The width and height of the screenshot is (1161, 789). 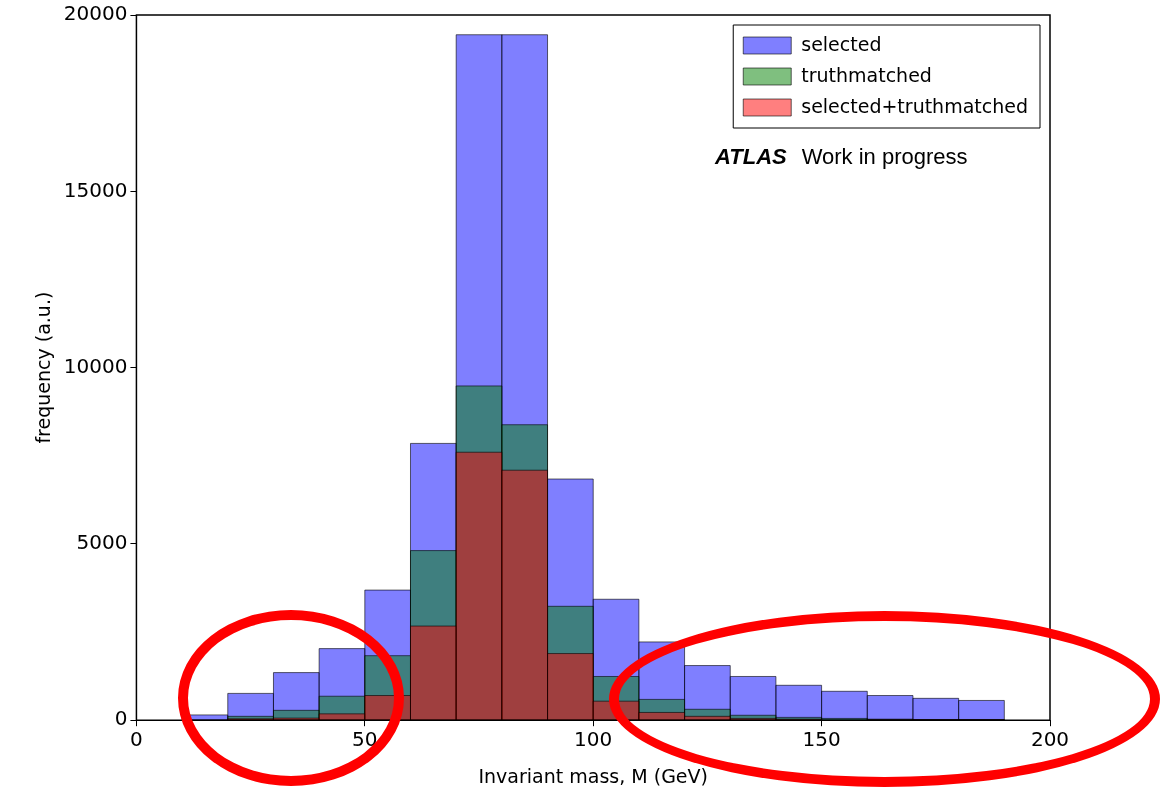 I want to click on y-tick-label: 5000, so click(x=102, y=542).